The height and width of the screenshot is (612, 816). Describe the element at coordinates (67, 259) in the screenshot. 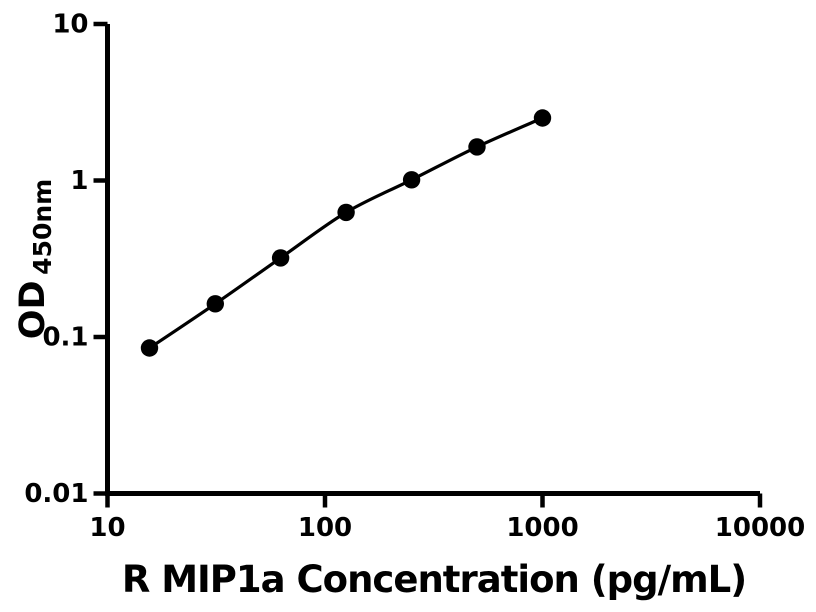

I see `y-axis: 0.01 0.1 1 10` at that location.